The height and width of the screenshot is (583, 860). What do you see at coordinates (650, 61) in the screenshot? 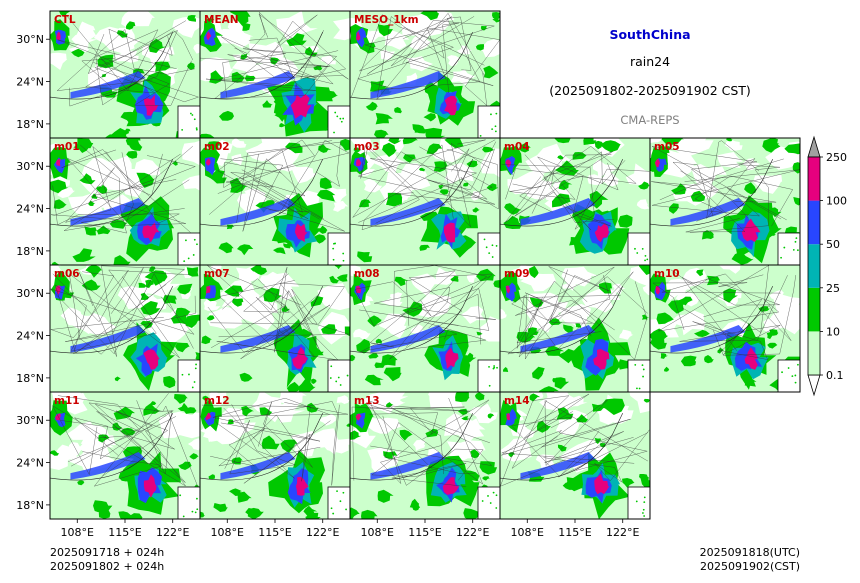
I see `variable-title: rain24` at bounding box center [650, 61].